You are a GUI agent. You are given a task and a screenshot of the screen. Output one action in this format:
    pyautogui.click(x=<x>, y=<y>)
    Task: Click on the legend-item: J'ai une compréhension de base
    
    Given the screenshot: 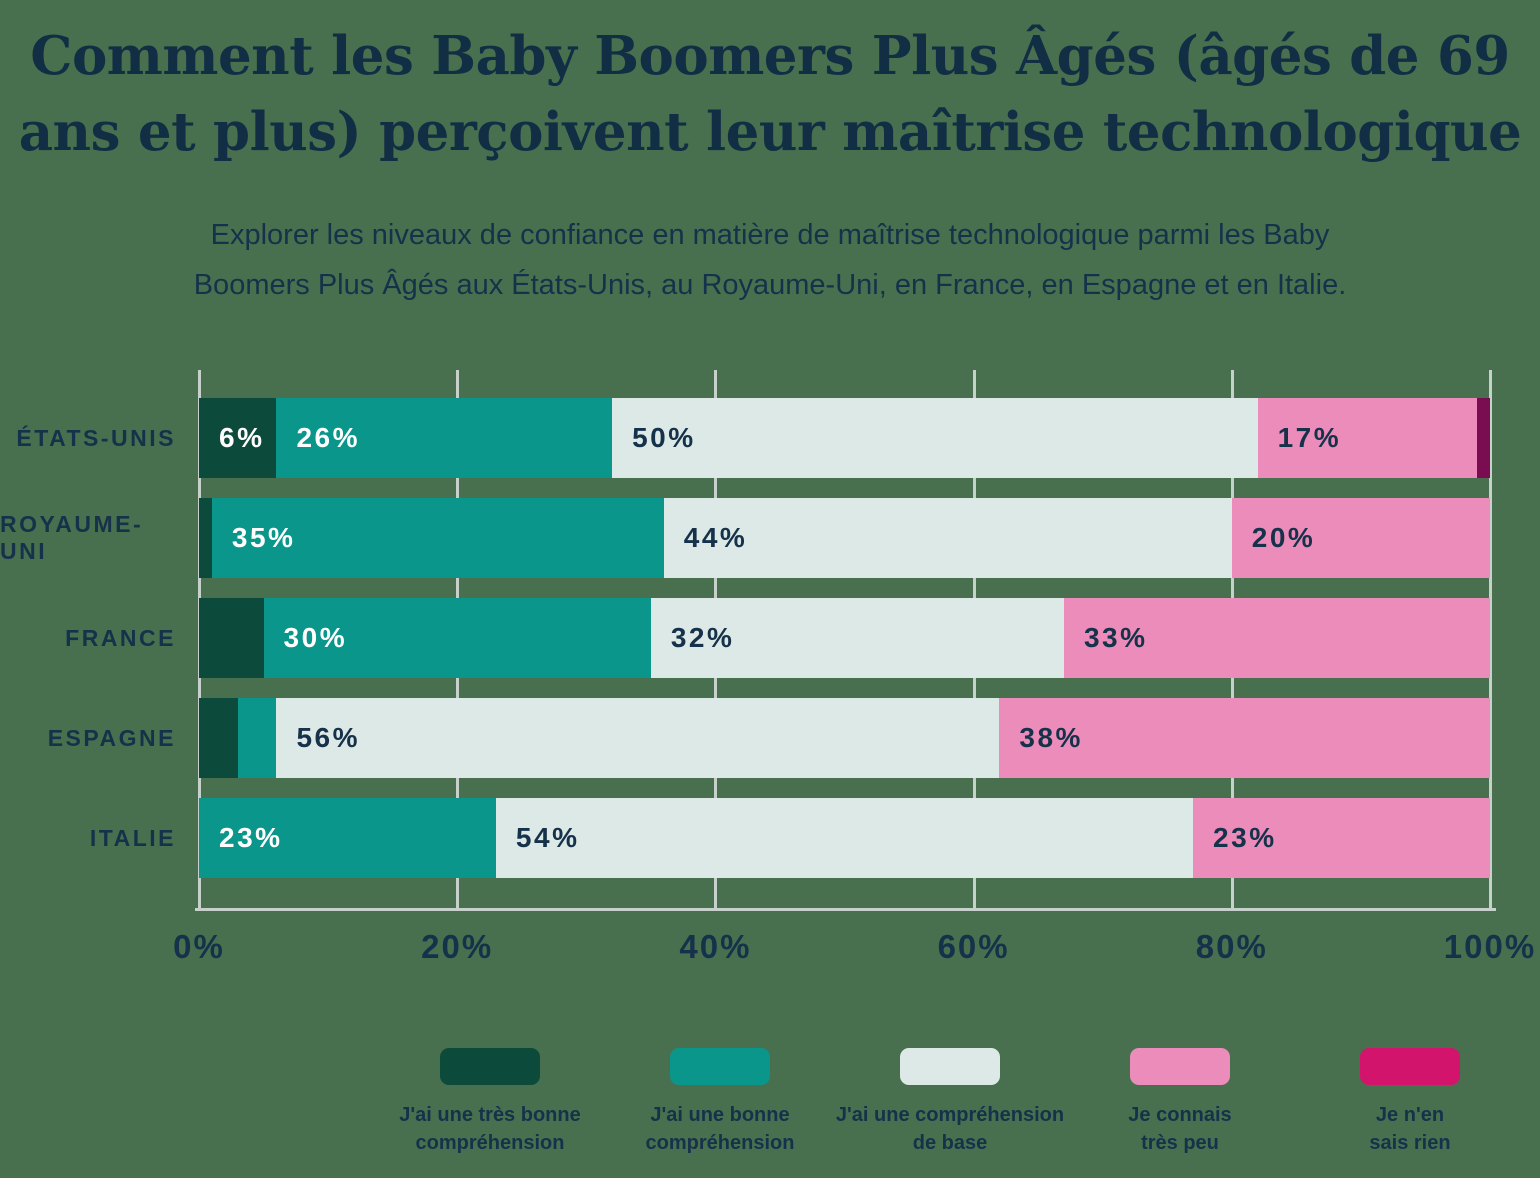 What is the action you would take?
    pyautogui.click(x=950, y=1102)
    